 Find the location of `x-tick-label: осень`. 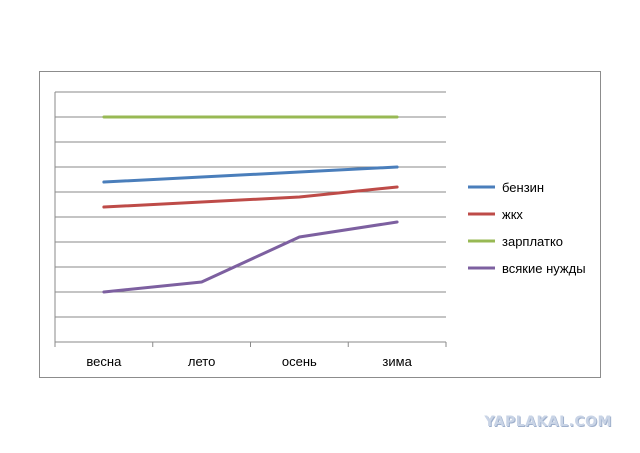

x-tick-label: осень is located at coordinates (299, 361).